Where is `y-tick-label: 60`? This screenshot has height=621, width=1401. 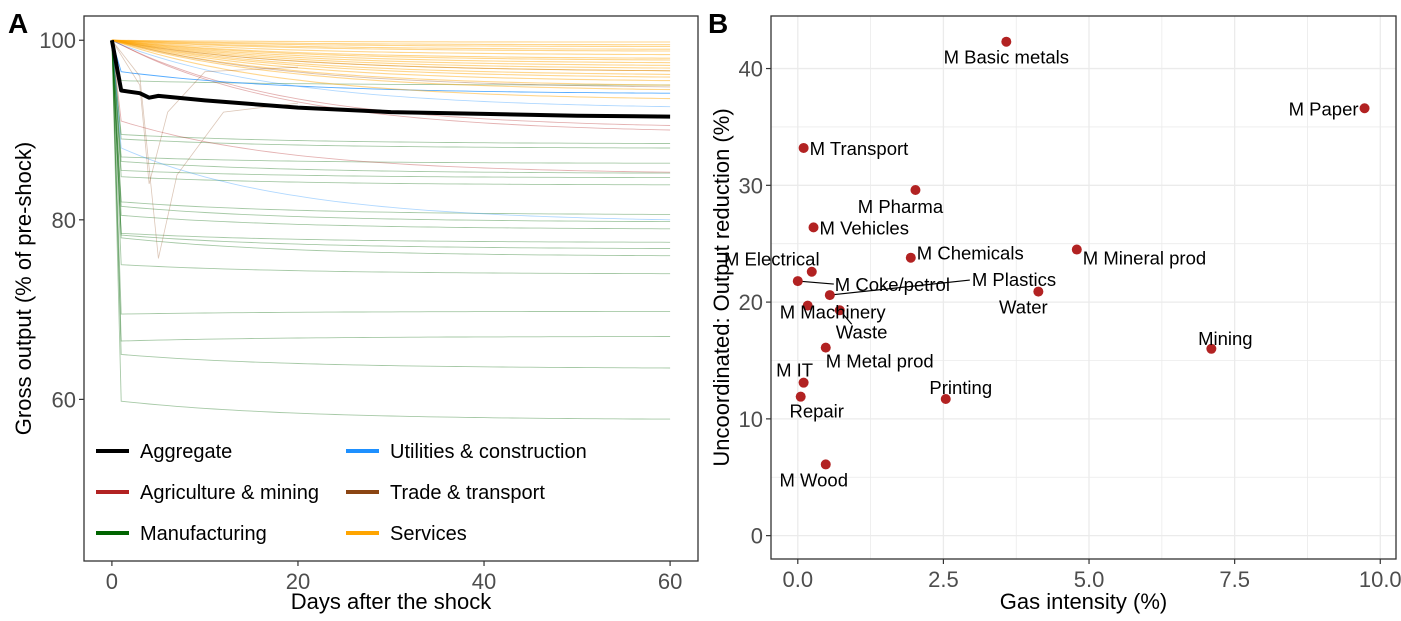 y-tick-label: 60 is located at coordinates (64, 399).